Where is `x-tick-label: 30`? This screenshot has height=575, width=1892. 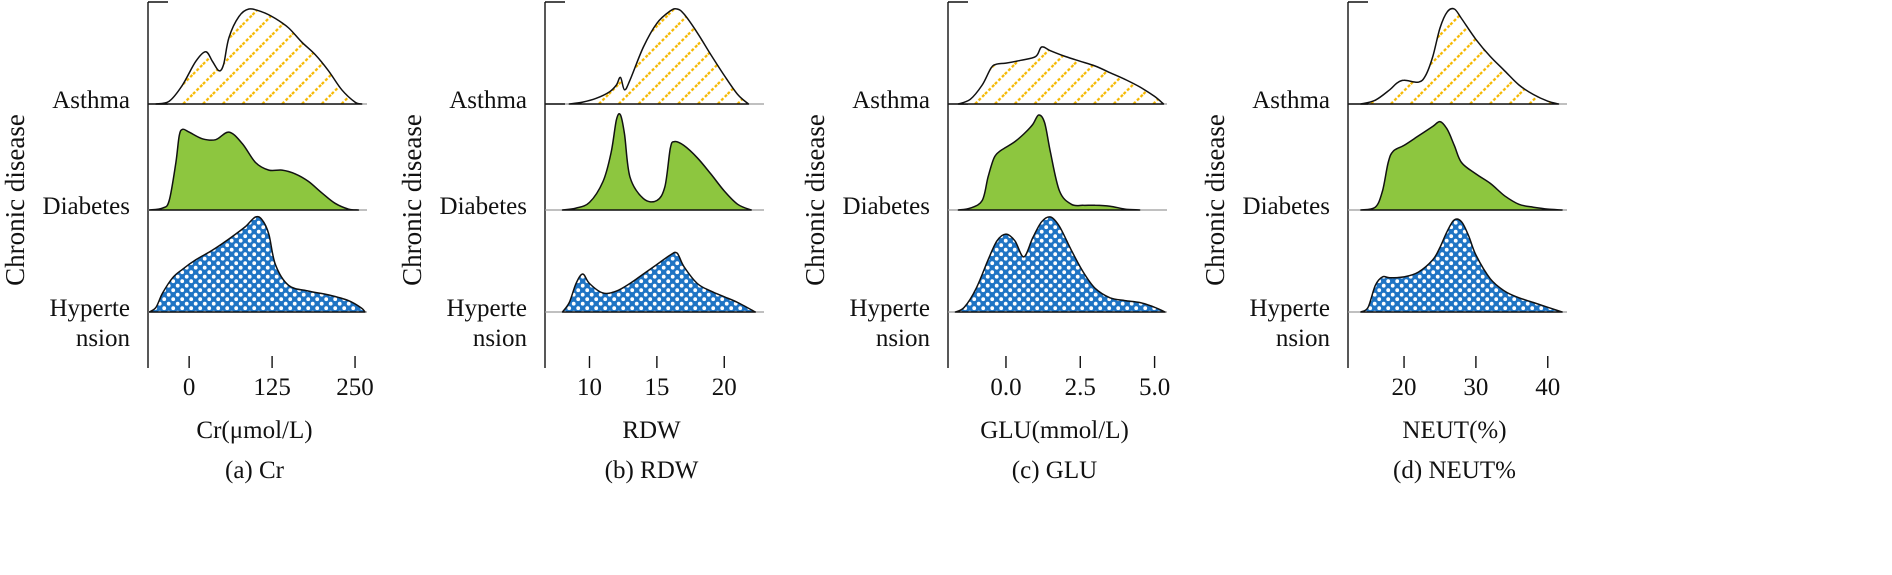 x-tick-label: 30 is located at coordinates (1475, 387).